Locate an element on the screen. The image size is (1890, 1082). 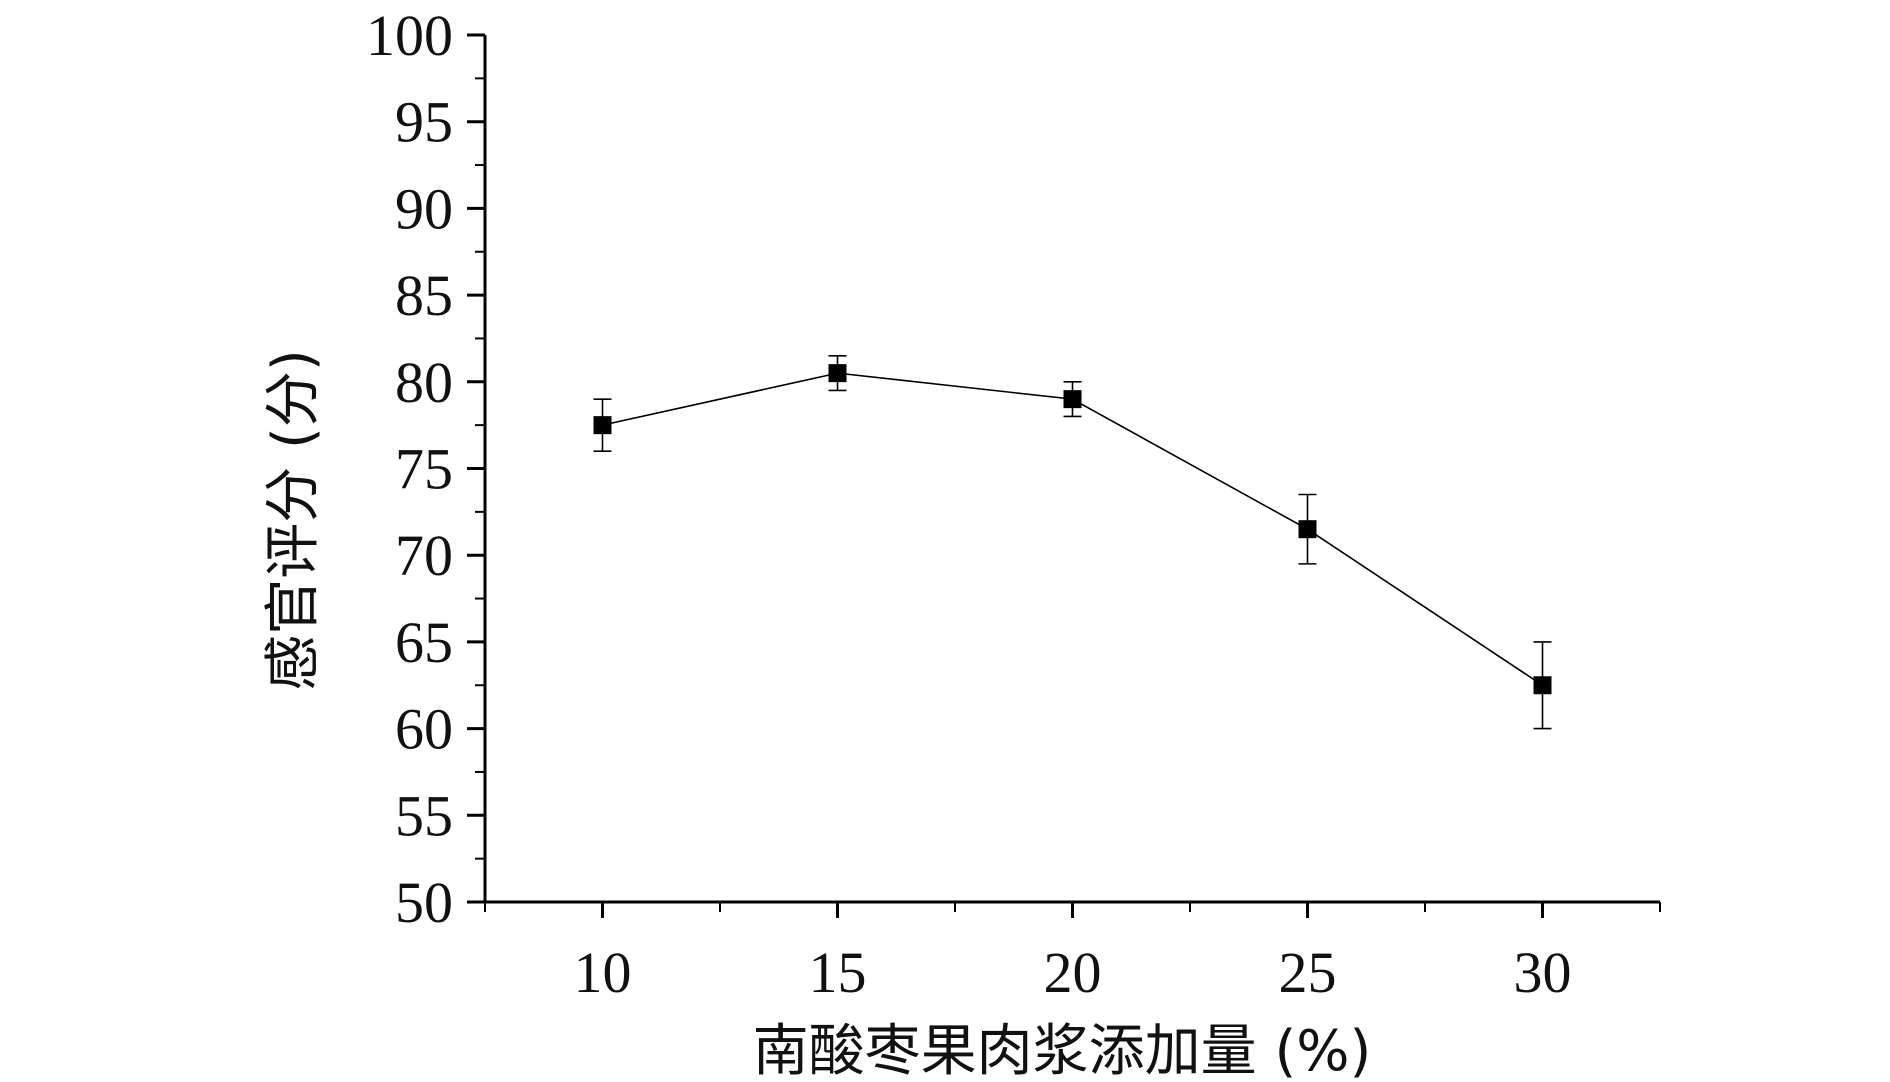
y-axis-label: 感官评分 (分) is located at coordinates (293, 520).